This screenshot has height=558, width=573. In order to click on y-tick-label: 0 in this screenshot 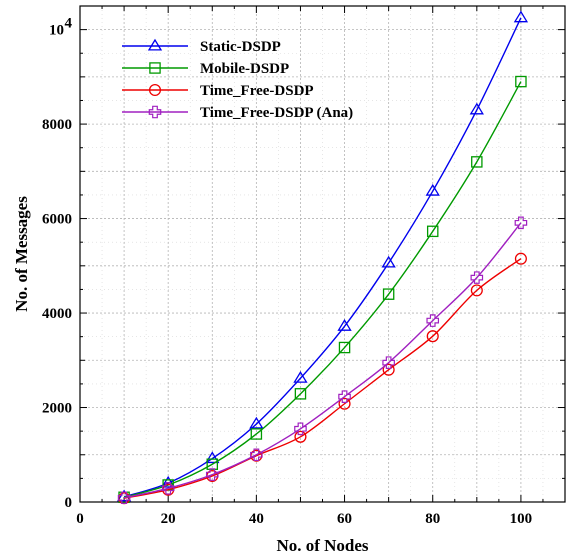, I will do `click(69, 503)`.